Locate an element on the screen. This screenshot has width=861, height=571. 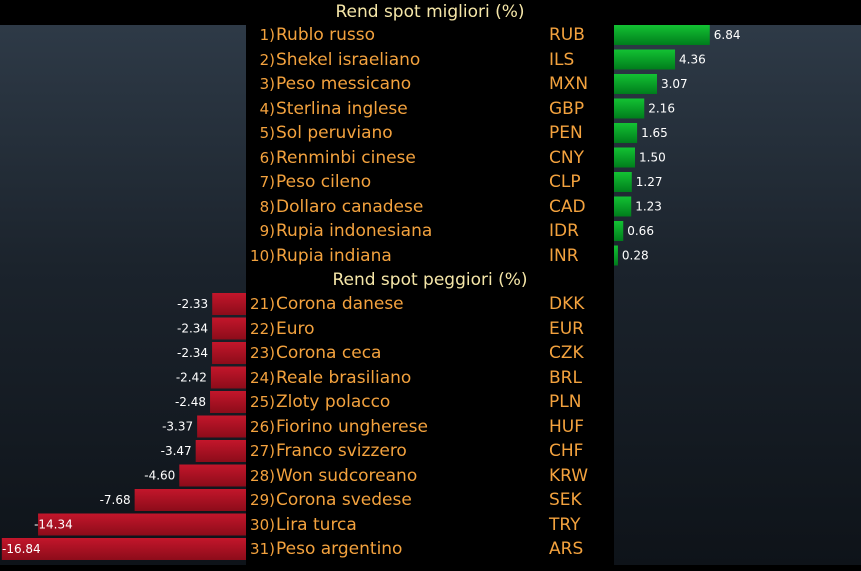
currency-code: EUR is located at coordinates (566, 328).